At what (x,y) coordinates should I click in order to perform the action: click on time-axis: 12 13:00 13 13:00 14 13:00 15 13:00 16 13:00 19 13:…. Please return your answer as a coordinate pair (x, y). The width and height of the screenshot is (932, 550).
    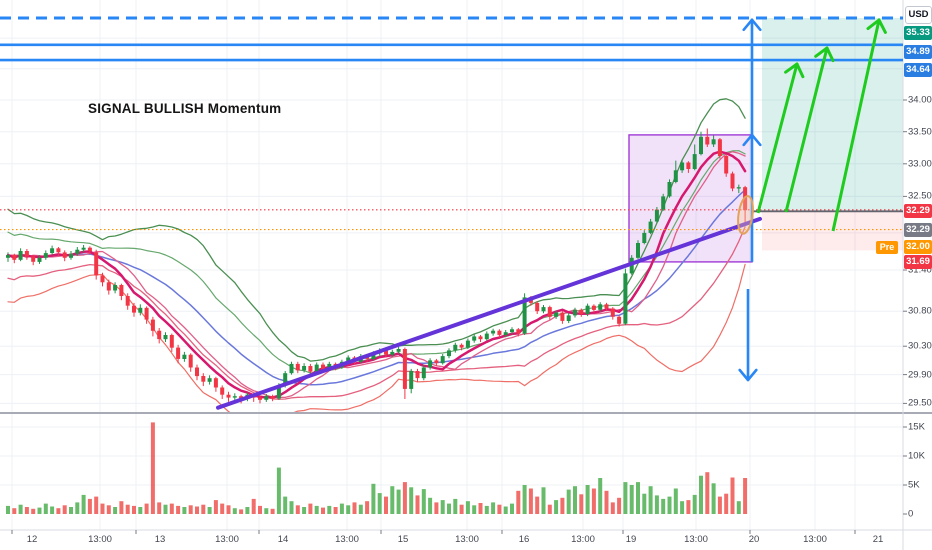
    Looking at the image, I should click on (451, 540).